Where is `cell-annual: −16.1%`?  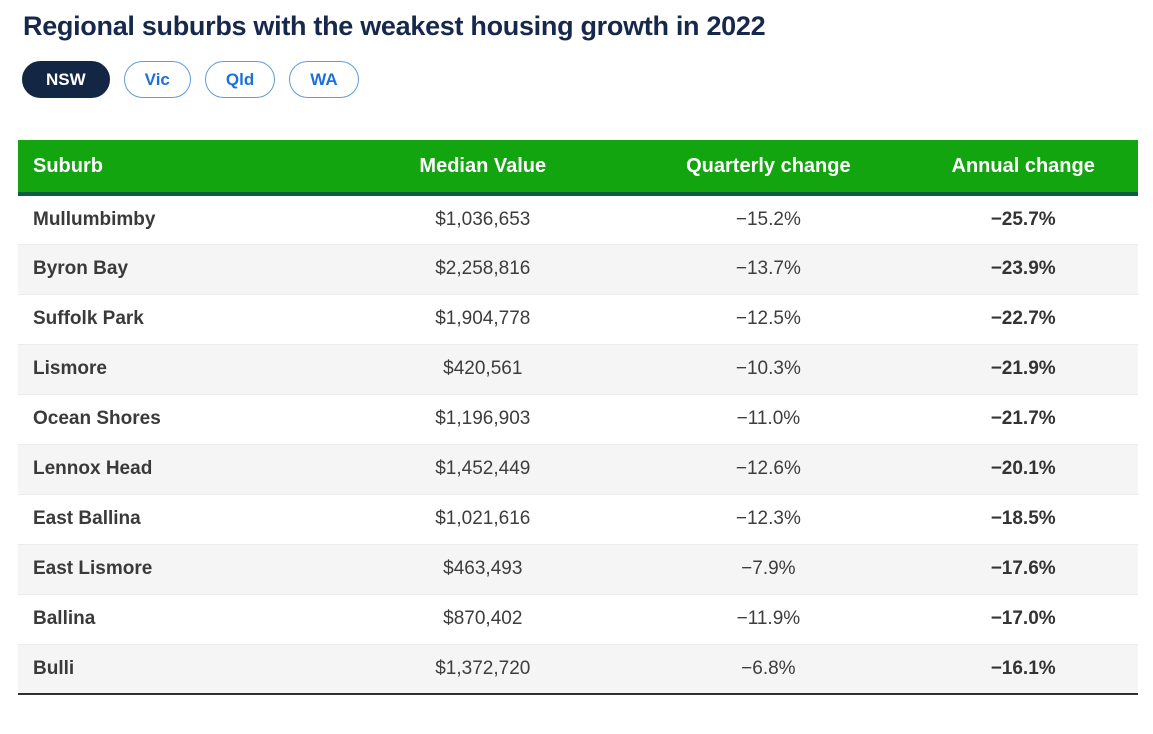
cell-annual: −16.1% is located at coordinates (1023, 669).